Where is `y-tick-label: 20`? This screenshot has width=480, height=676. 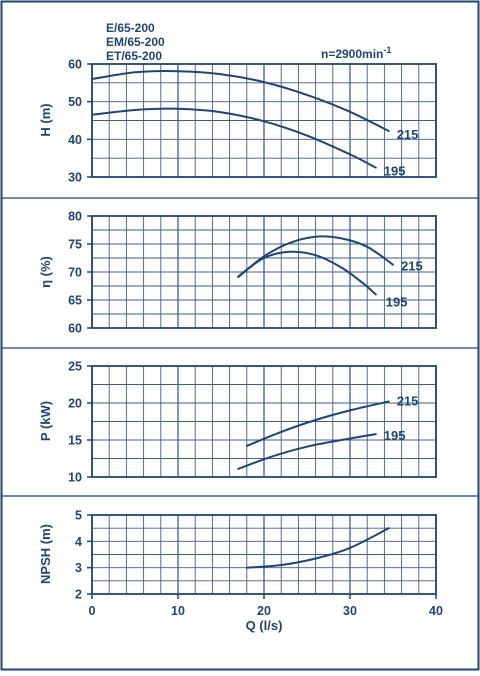
y-tick-label: 20 is located at coordinates (75, 404).